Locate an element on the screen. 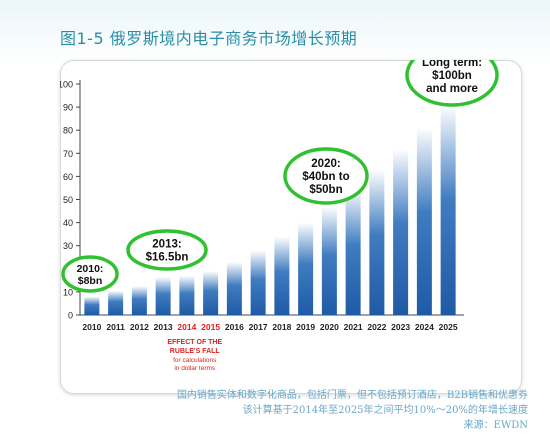 The width and height of the screenshot is (550, 435). x-tick-label: 2018 is located at coordinates (281, 327).